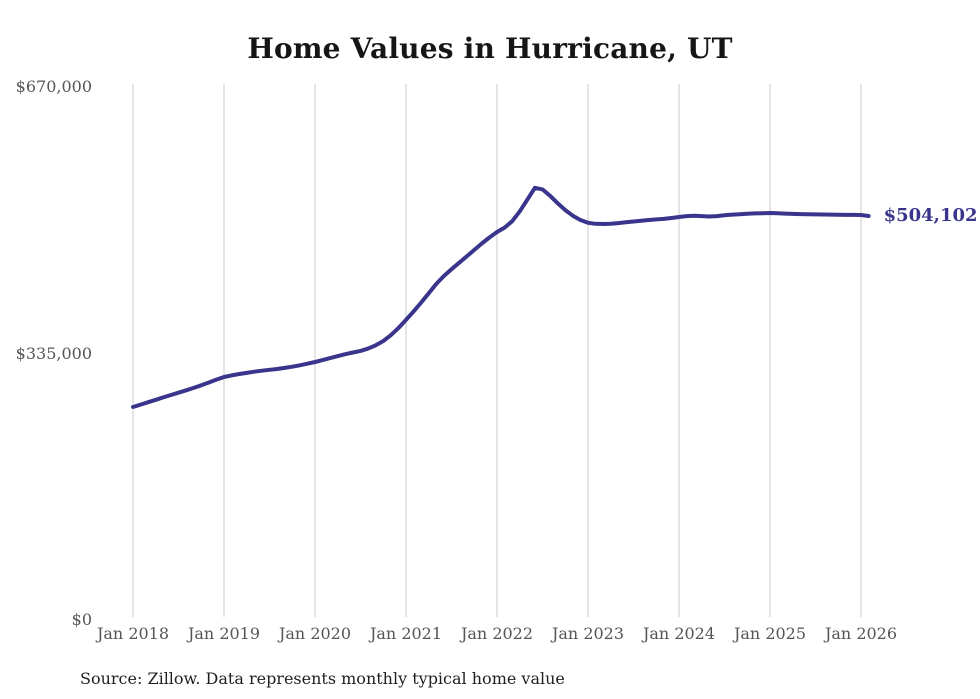  What do you see at coordinates (861, 633) in the screenshot?
I see `x-axis-tick-label: Jan 2026` at bounding box center [861, 633].